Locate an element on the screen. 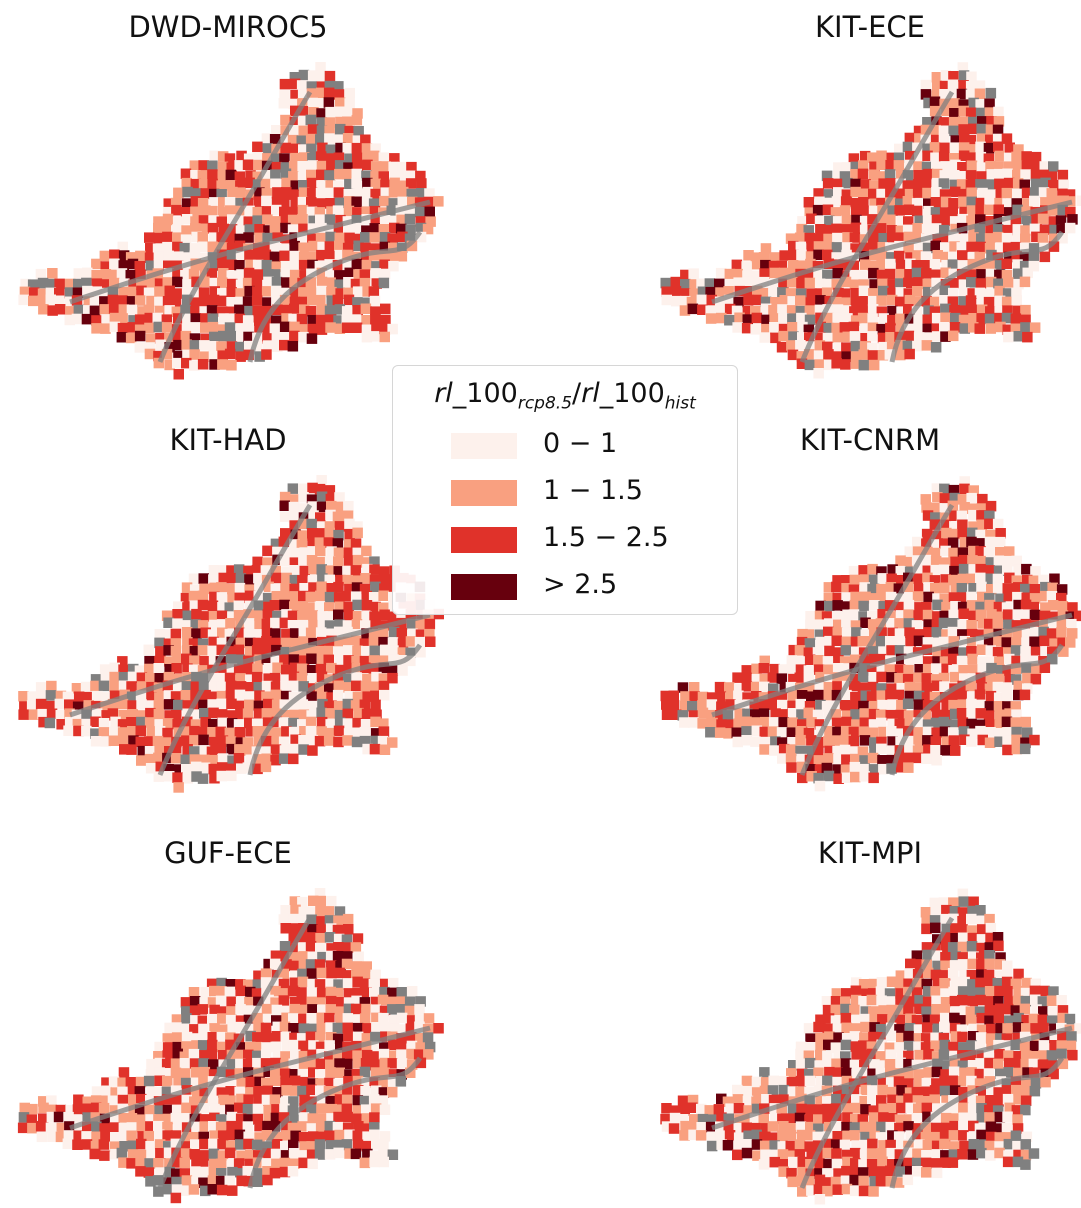 The image size is (1081, 1208). map-guf-ece is located at coordinates (227, 1048).